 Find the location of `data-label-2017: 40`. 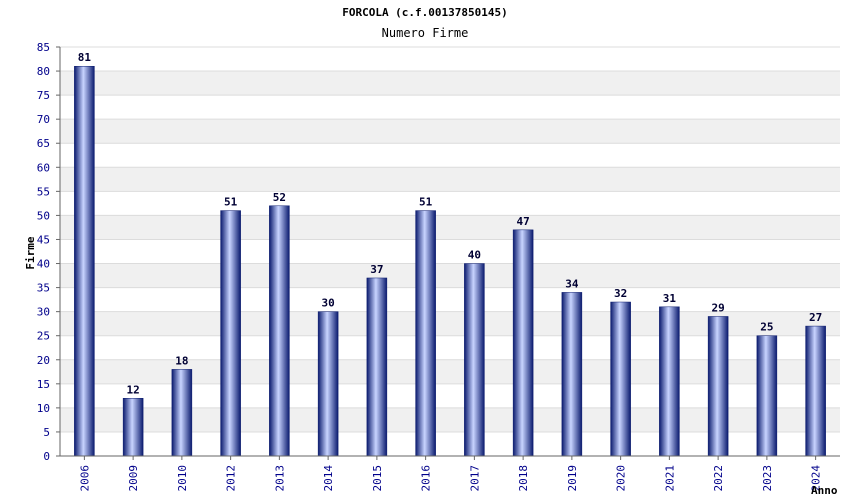

data-label-2017: 40 is located at coordinates (474, 255).